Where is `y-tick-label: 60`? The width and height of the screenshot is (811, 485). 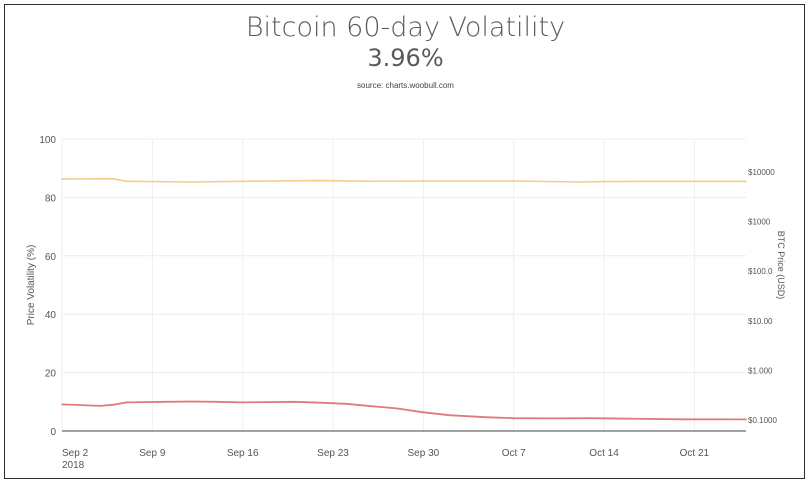 y-tick-label: 60 is located at coordinates (51, 257).